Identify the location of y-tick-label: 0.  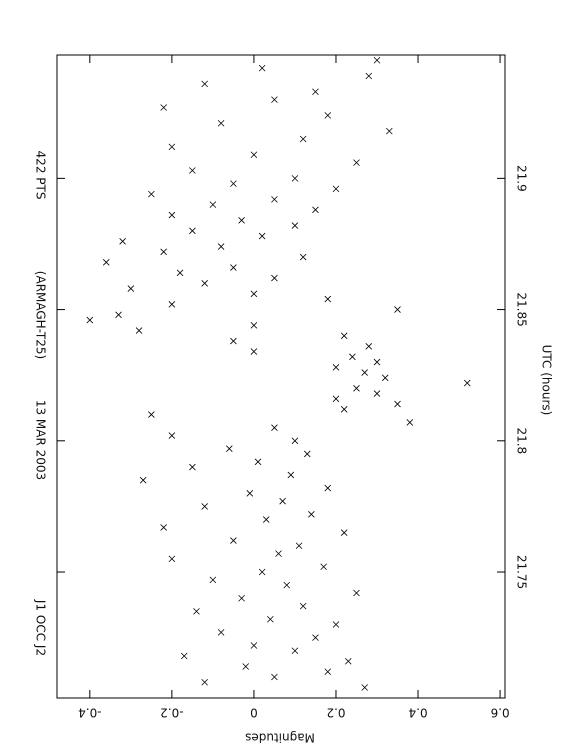
(254, 713).